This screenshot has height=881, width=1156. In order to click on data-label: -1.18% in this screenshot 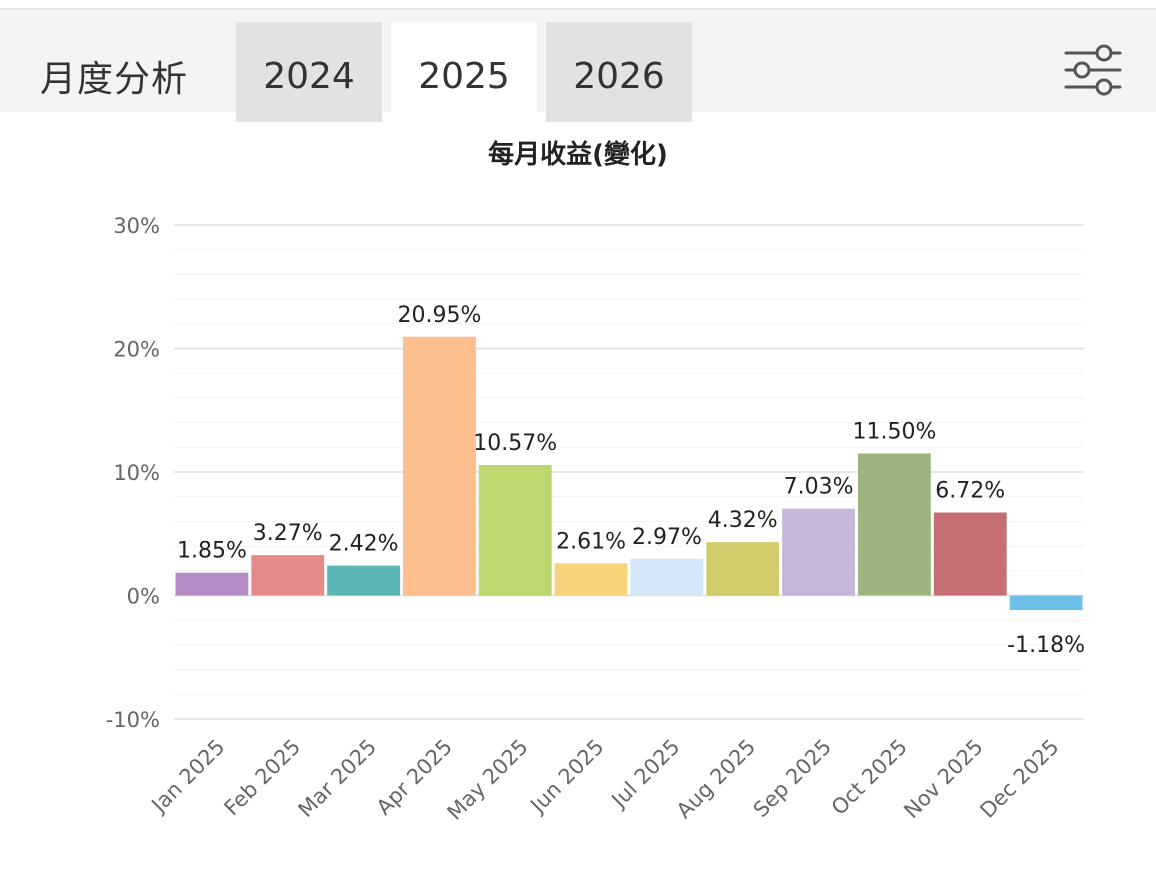, I will do `click(1046, 645)`.